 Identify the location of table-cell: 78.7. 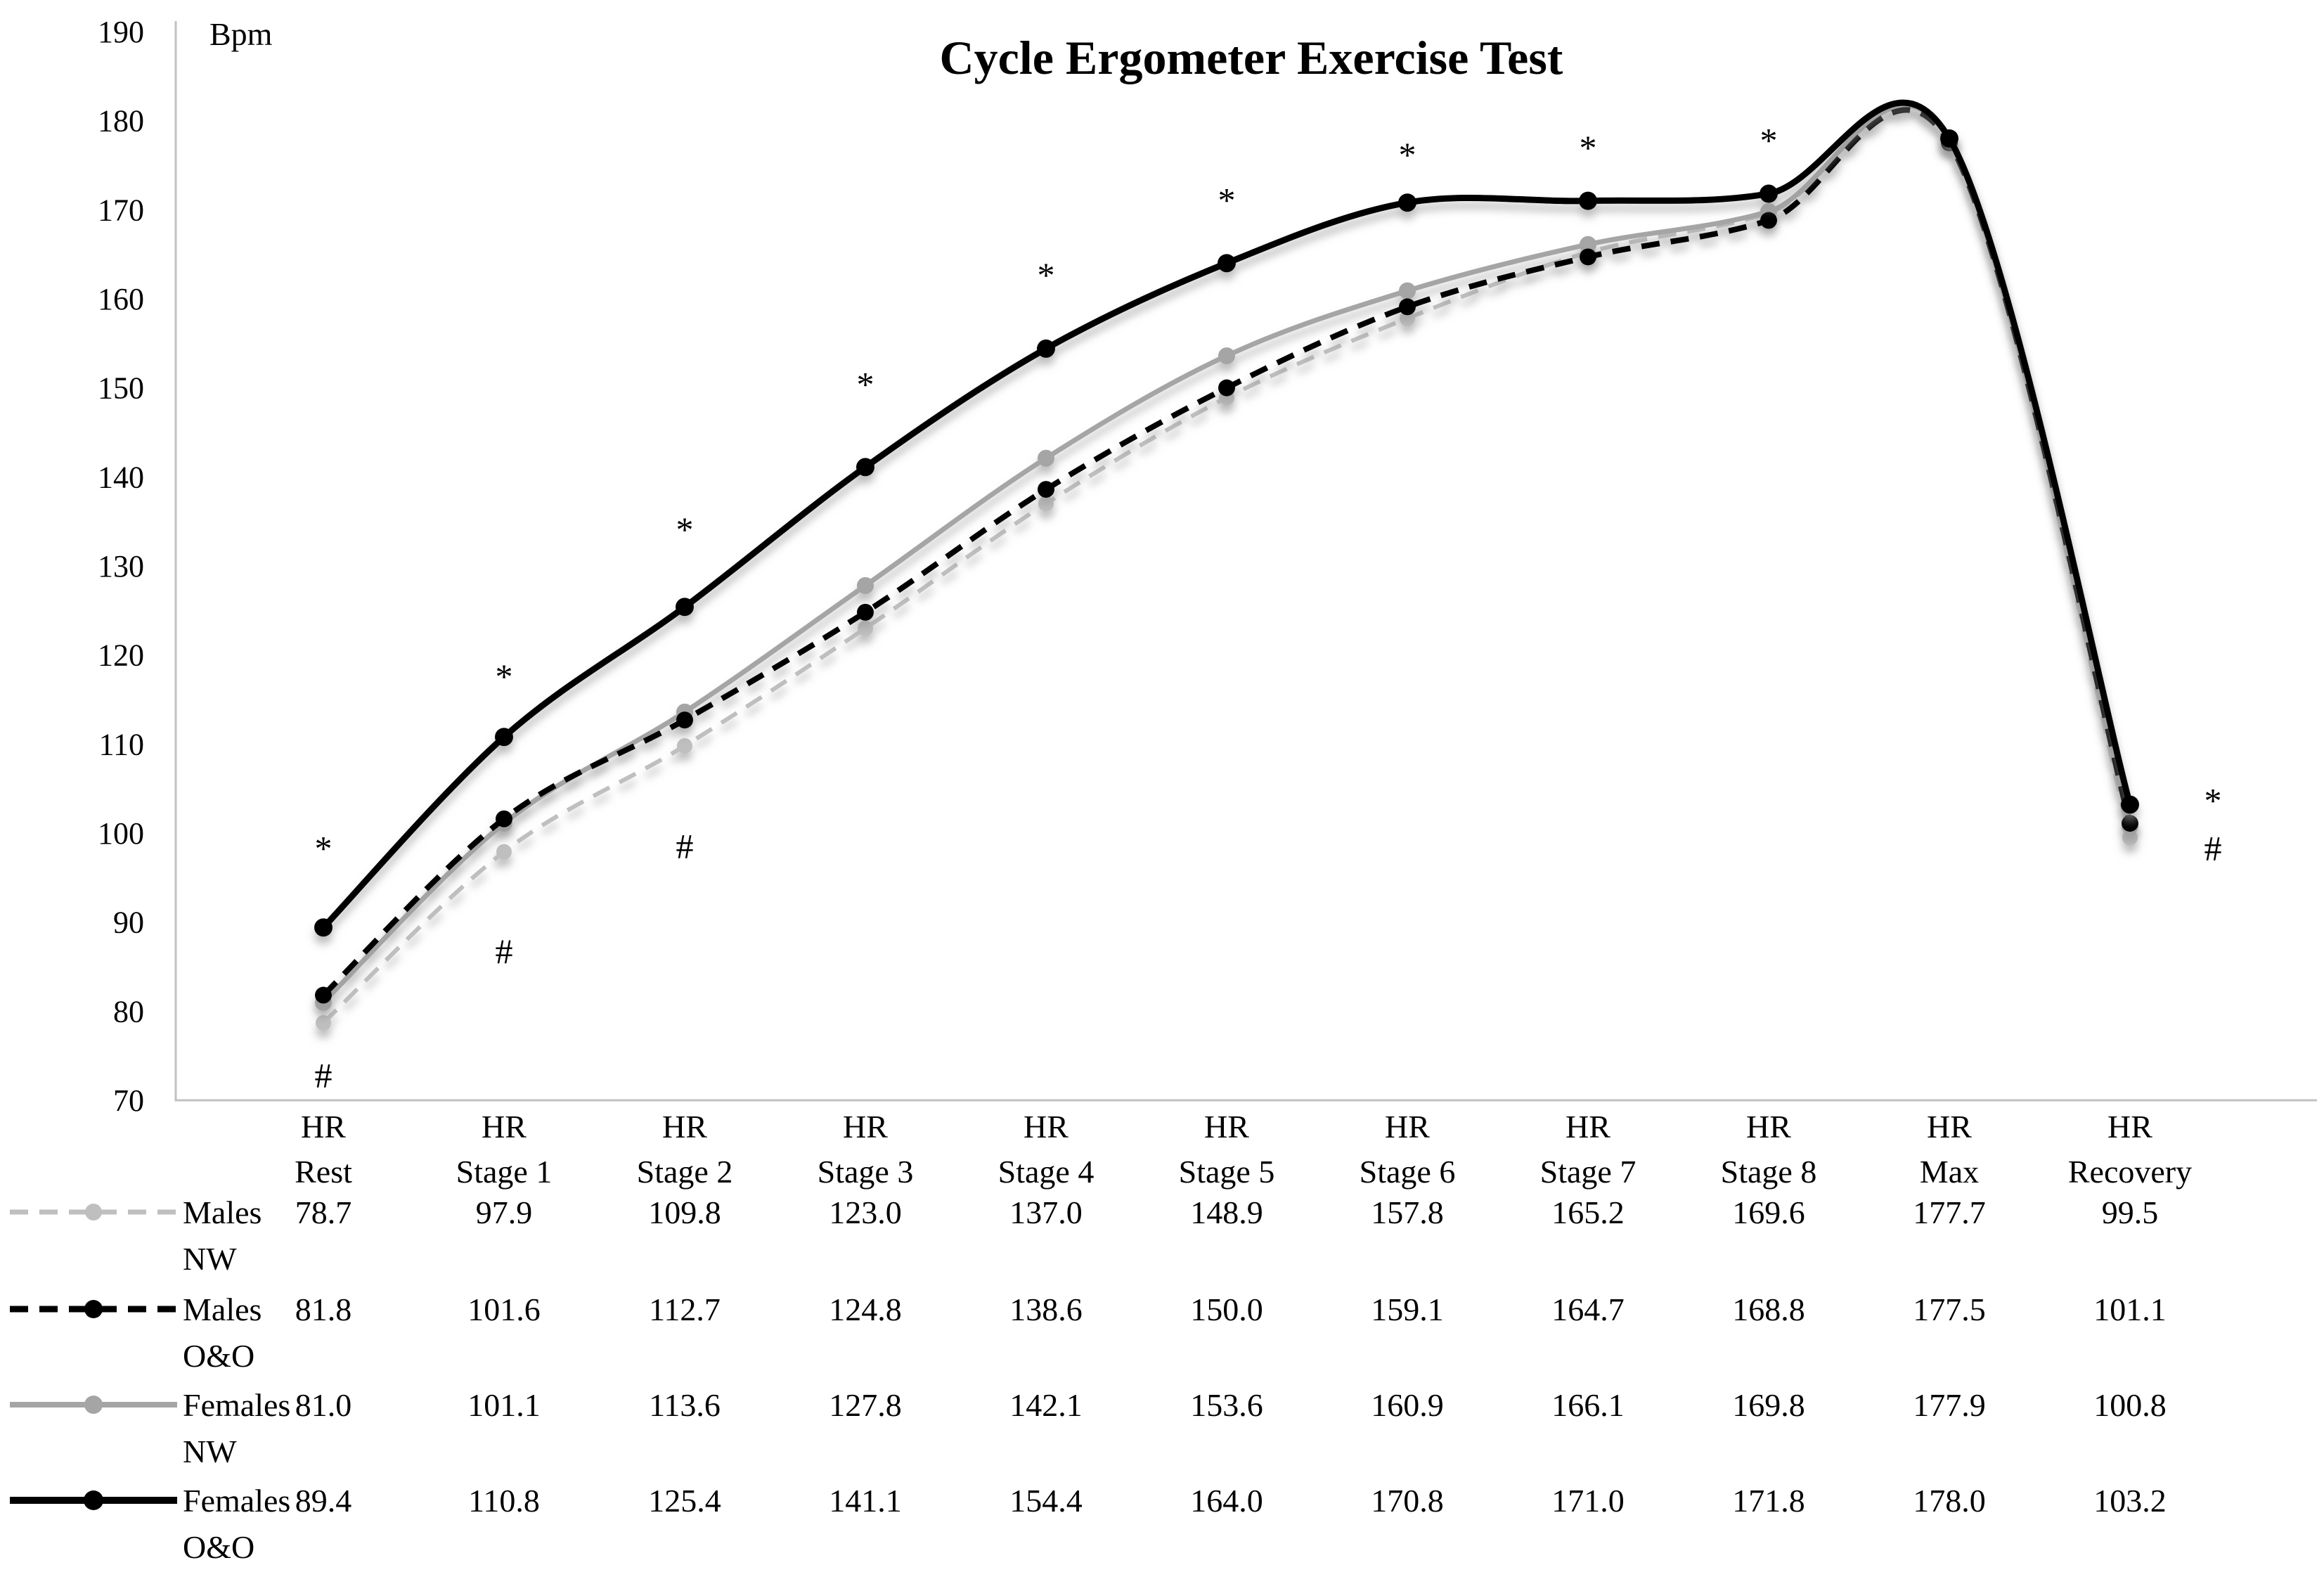
(323, 1212).